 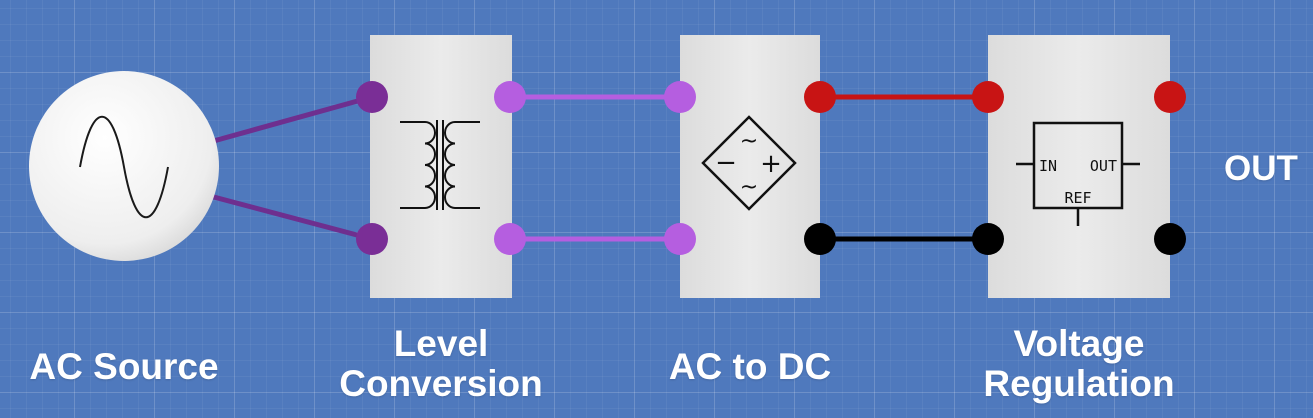 I want to click on voltage-regulation-label-line1: Voltage, so click(x=1079, y=343).